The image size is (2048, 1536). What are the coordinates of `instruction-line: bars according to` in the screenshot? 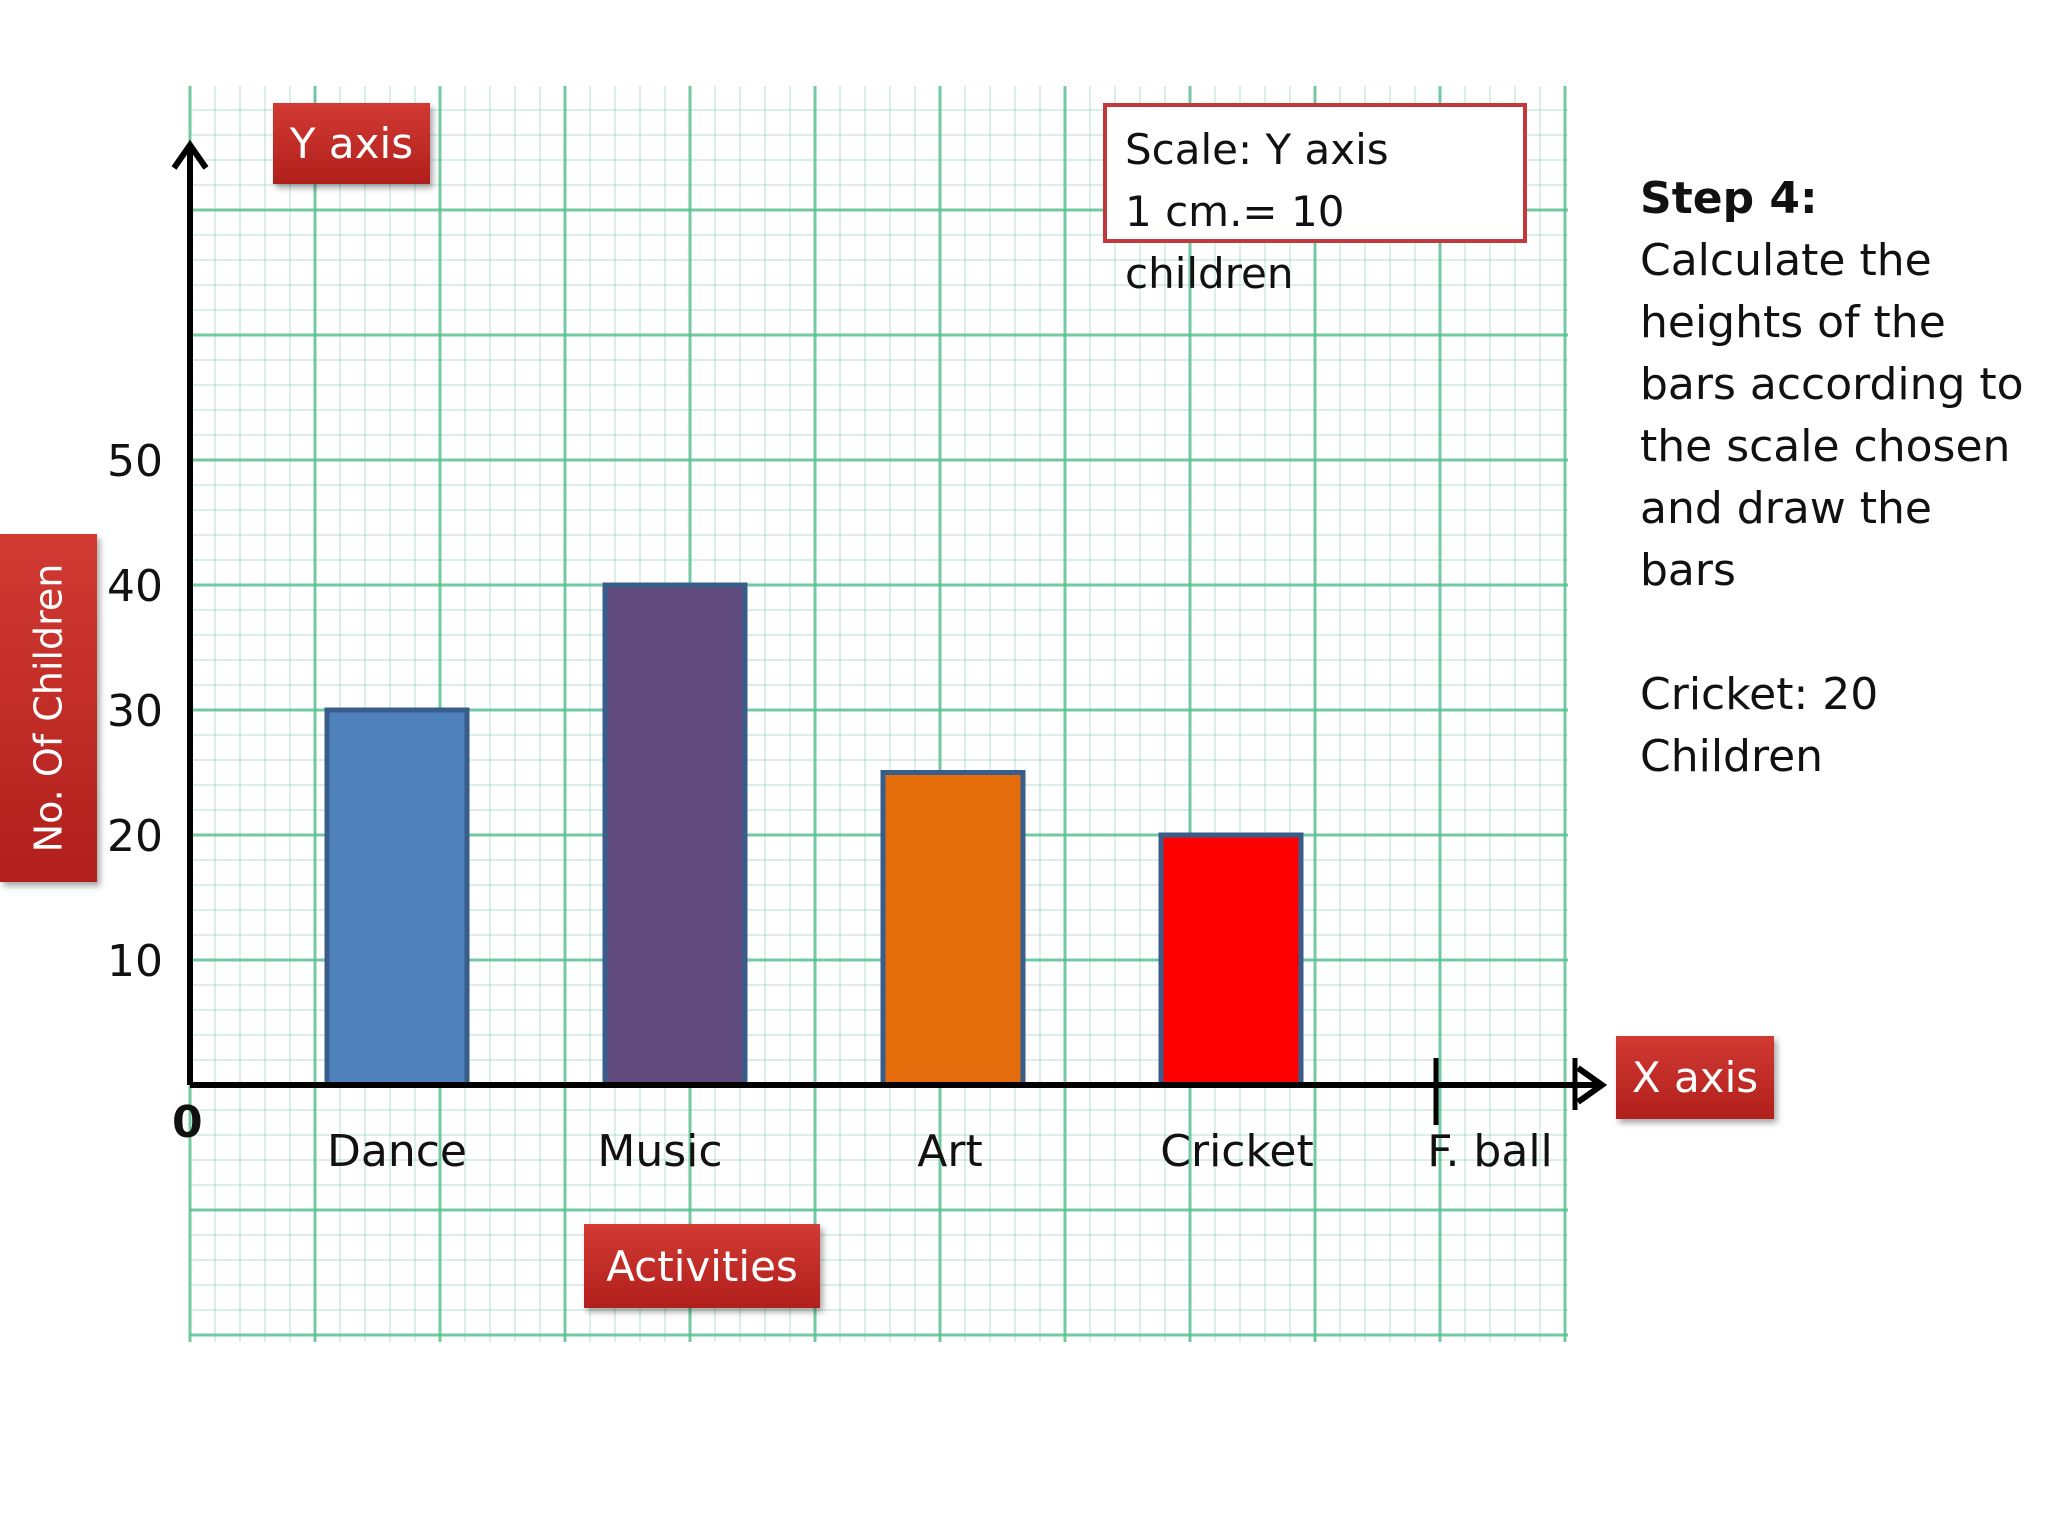 It's located at (1832, 384).